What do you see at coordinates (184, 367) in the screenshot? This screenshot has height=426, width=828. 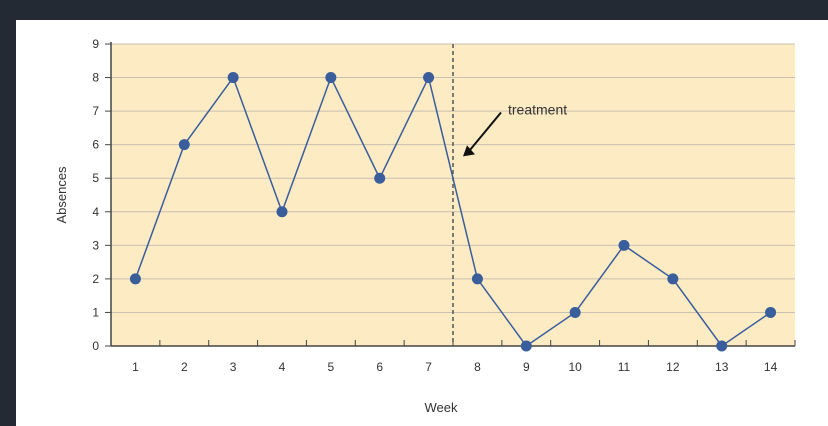 I see `x-tick-label-2: 2` at bounding box center [184, 367].